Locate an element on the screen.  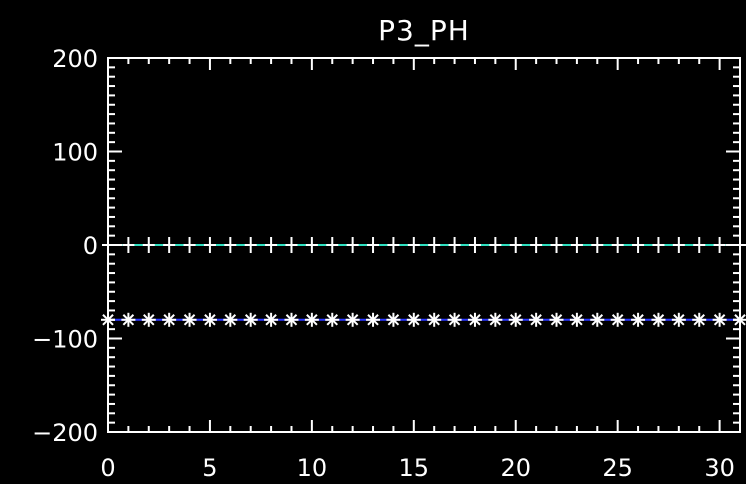
y-tick-label: −100 is located at coordinates (65, 340).